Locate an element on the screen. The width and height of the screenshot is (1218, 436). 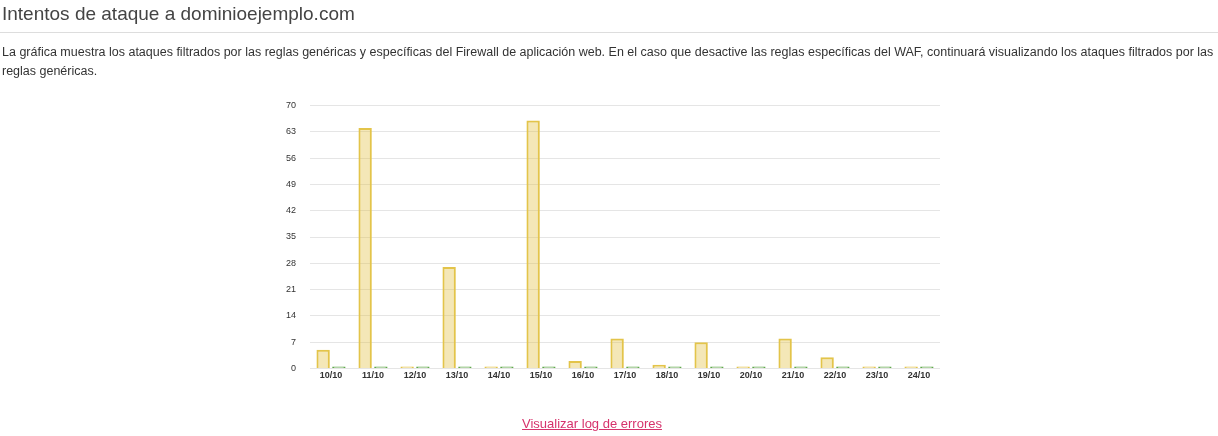
y-tick-label: 49 is located at coordinates (291, 183).